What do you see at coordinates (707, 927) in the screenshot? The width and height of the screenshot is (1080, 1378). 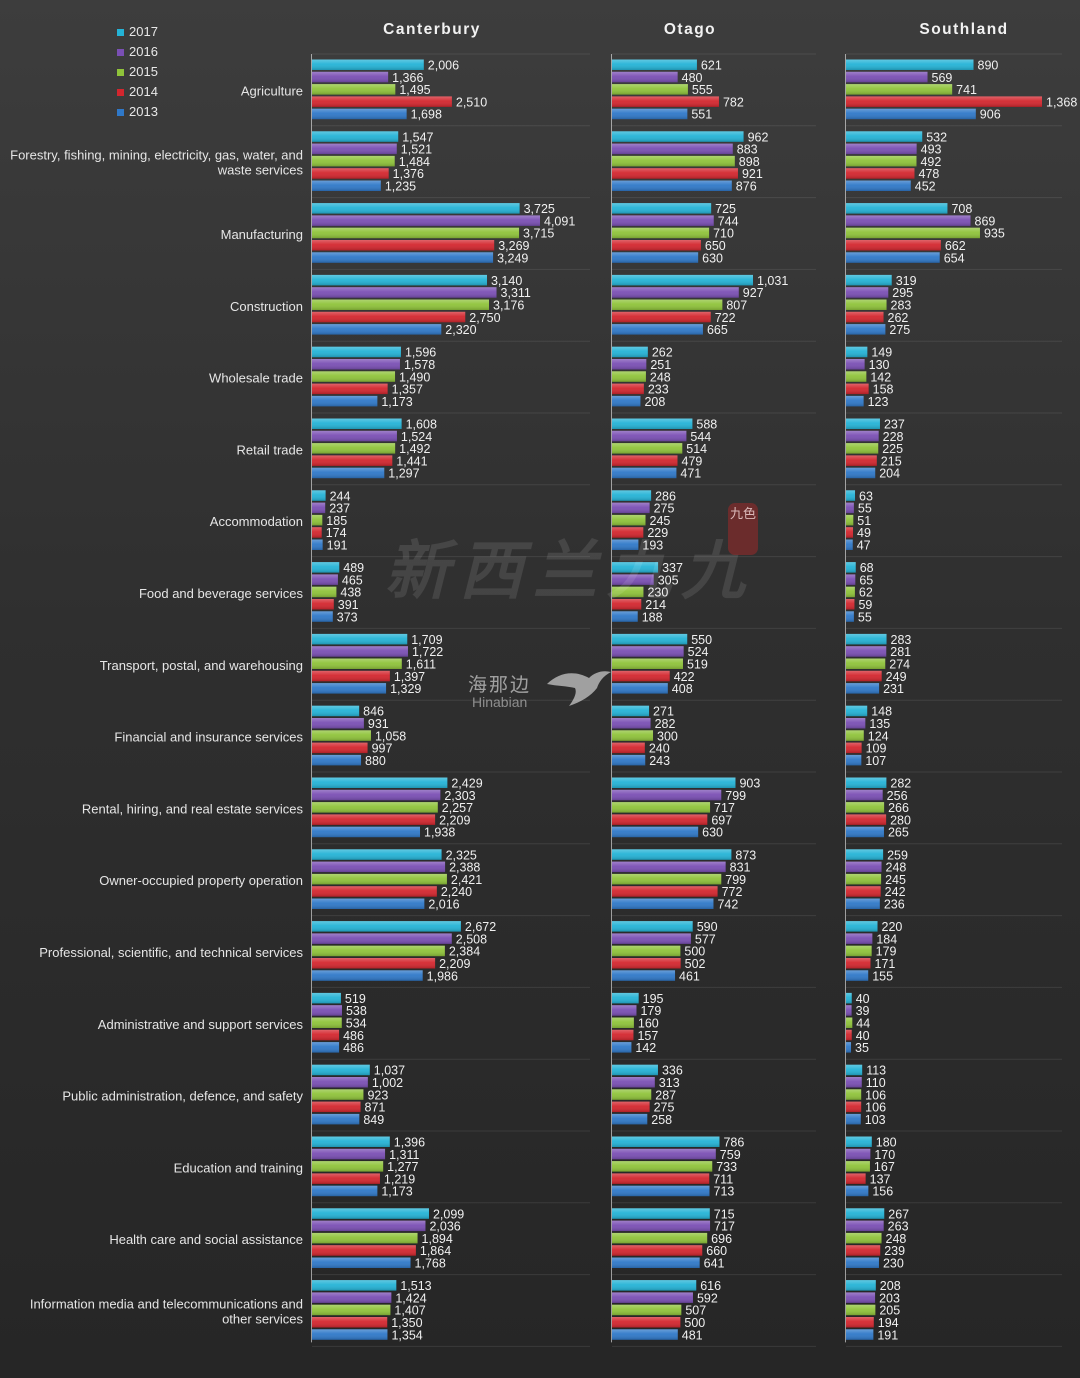 I see `value-label: 590` at bounding box center [707, 927].